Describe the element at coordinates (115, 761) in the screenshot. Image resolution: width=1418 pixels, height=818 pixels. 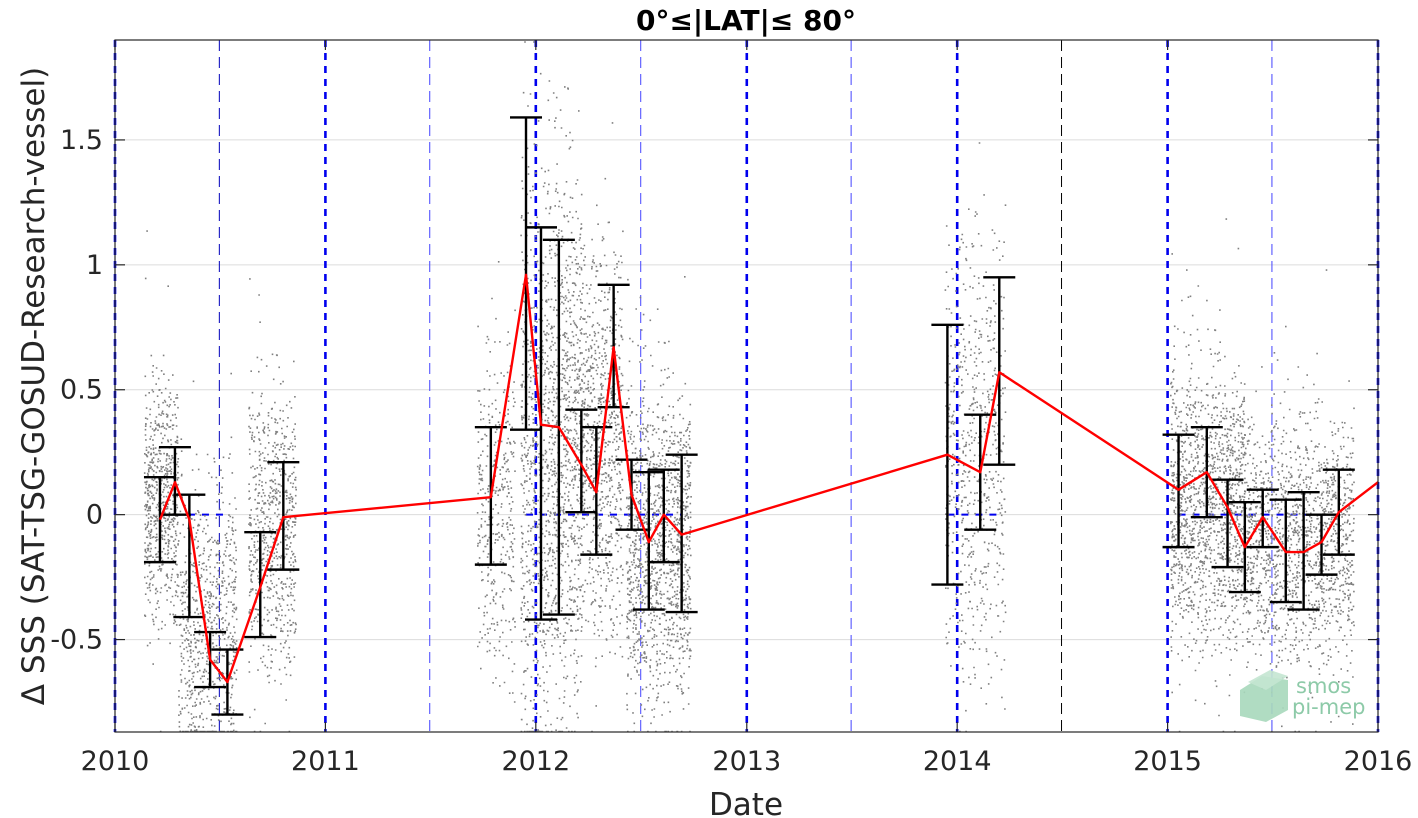
I see `x-tick-label: 2010` at that location.